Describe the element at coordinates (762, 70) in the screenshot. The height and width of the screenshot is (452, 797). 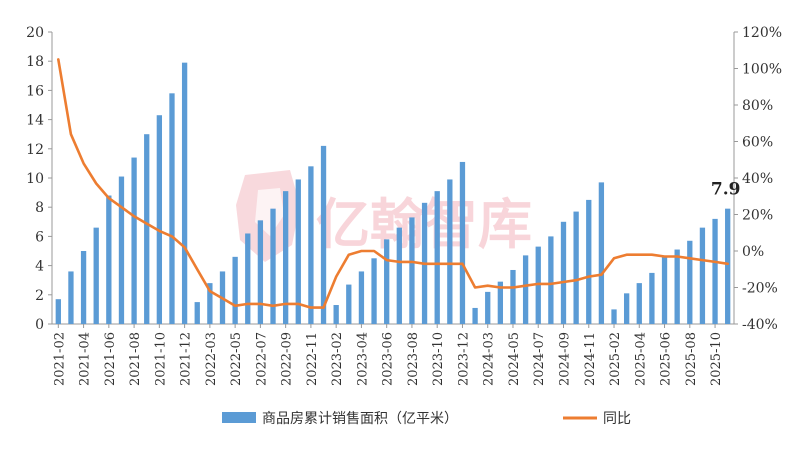
I see `y-right-tick-label: 100%` at that location.